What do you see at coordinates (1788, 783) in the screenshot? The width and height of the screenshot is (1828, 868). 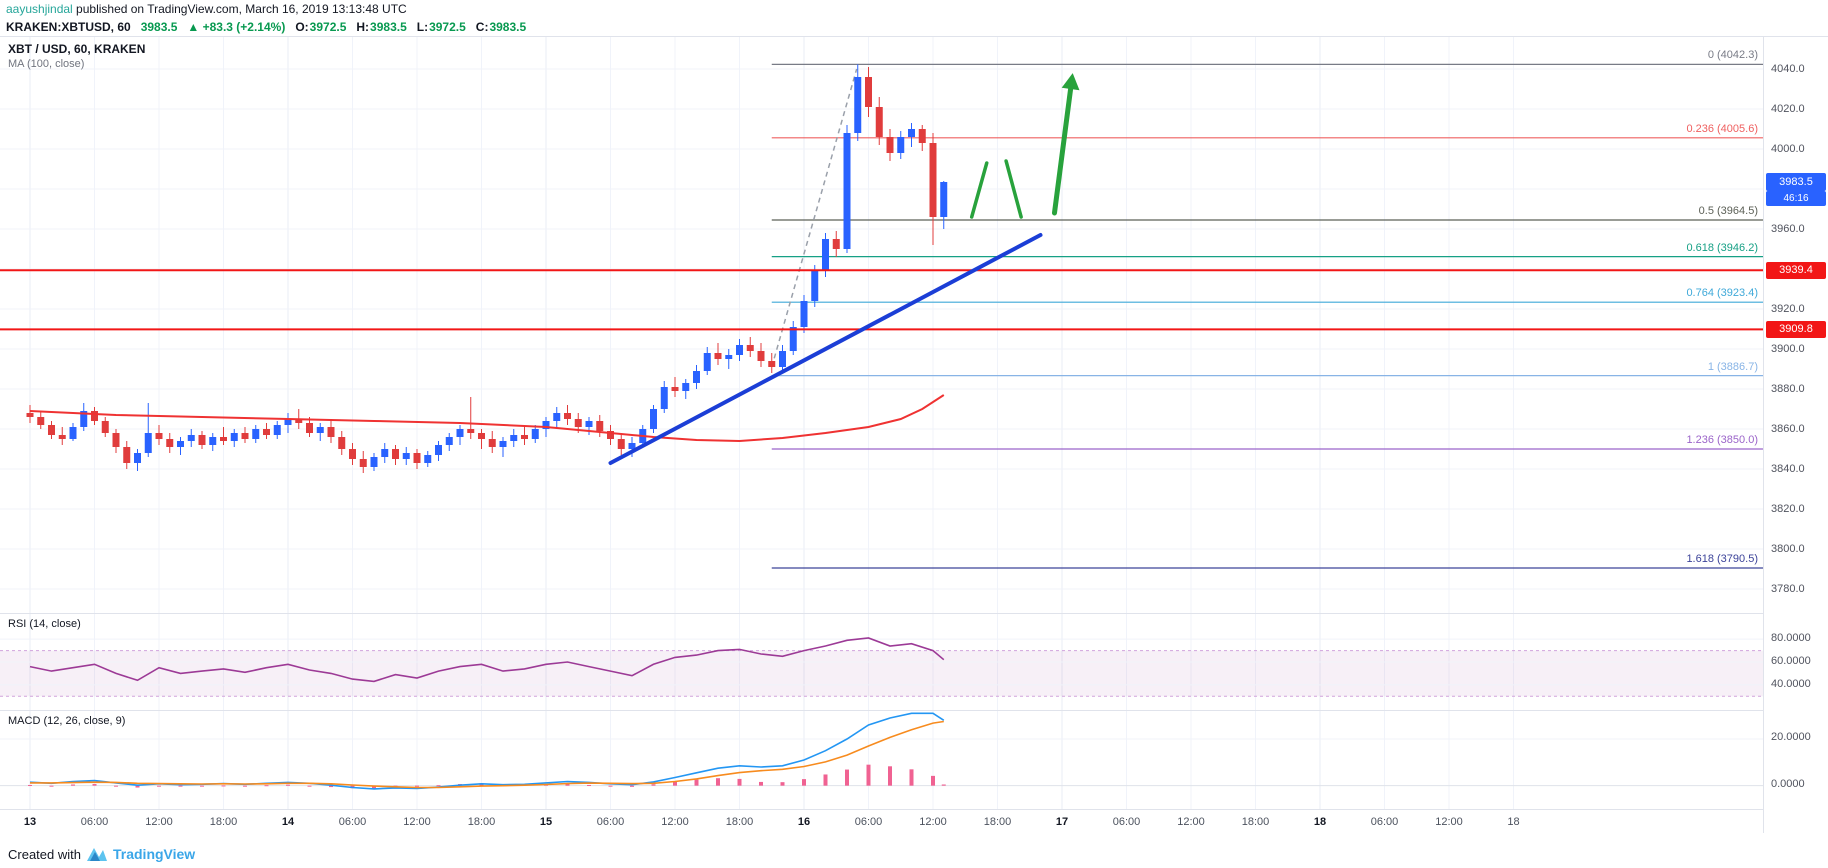 I see `axis-tick-label: 0.0000` at bounding box center [1788, 783].